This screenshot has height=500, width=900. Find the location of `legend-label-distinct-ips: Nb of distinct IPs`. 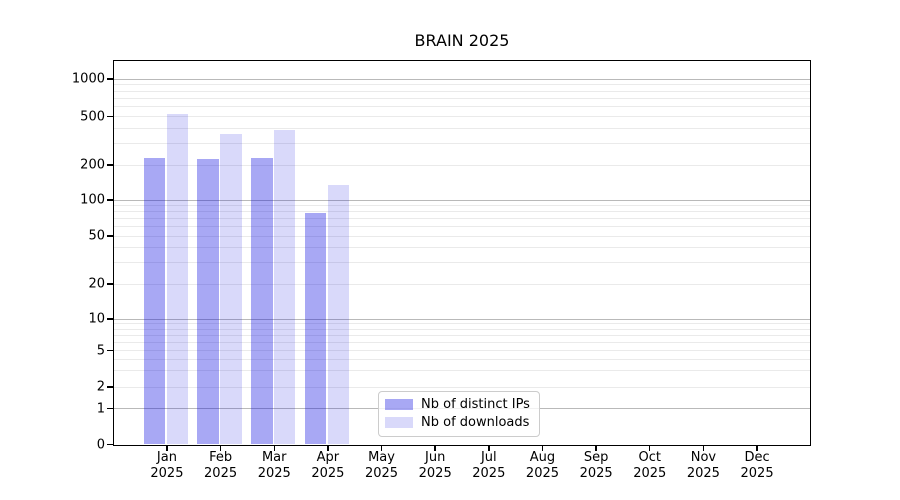

legend-label-distinct-ips: Nb of distinct IPs is located at coordinates (475, 404).